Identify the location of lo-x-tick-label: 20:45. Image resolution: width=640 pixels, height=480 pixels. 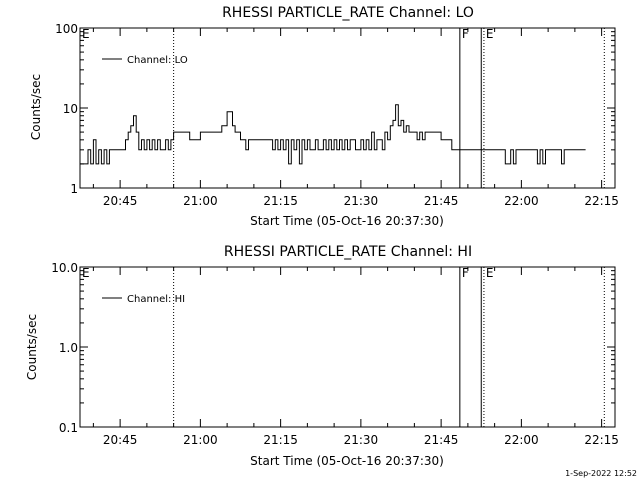
(120, 201).